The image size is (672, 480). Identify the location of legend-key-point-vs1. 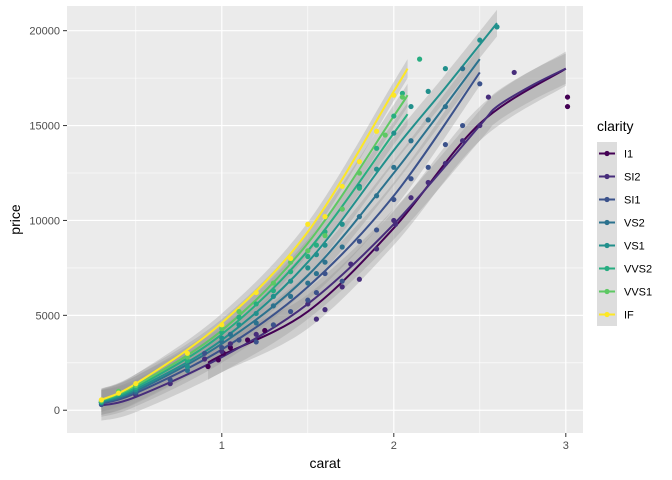
(607, 245).